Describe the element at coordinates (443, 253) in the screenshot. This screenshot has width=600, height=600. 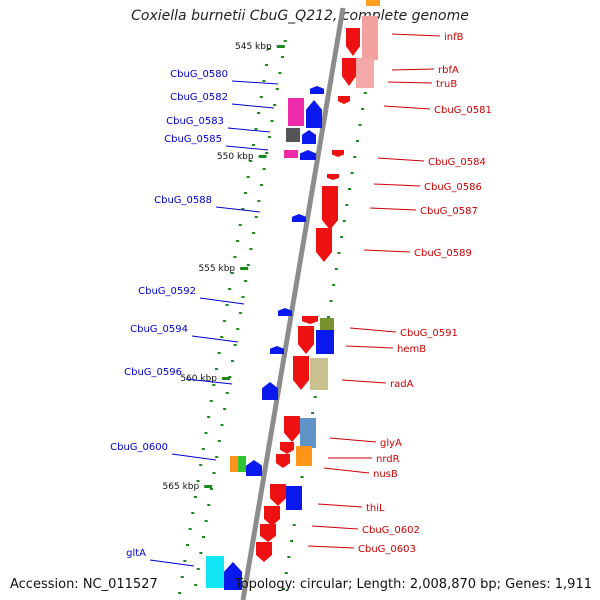
I see `forward-gene-label: CbuG_0589` at that location.